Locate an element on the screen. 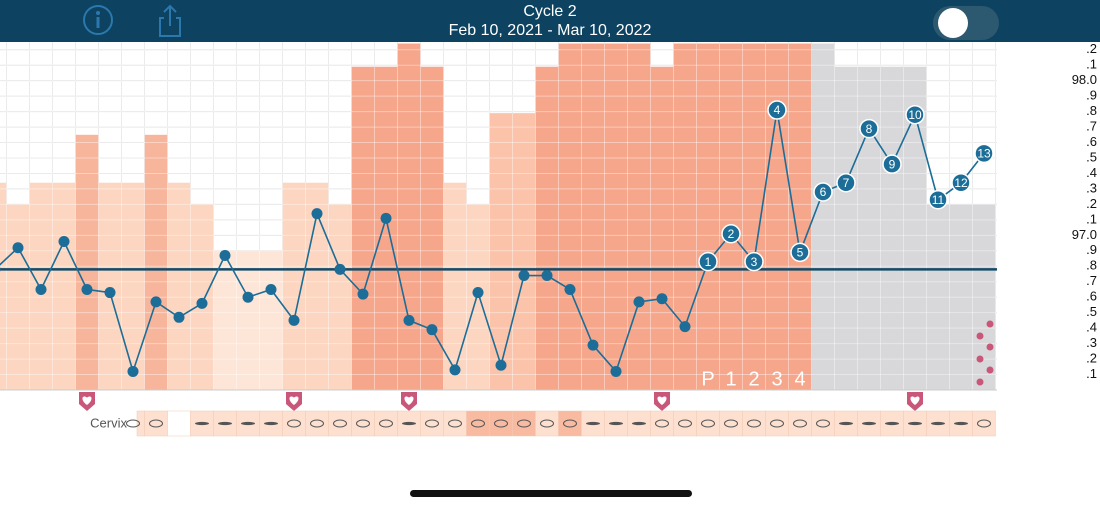 The width and height of the screenshot is (1100, 508). y-tick-label: .3 is located at coordinates (1091, 187).